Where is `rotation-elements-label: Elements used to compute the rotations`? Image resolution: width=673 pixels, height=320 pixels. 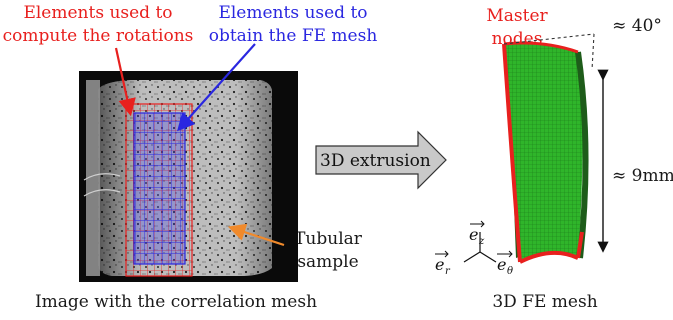 rotation-elements-label: Elements used to compute the rotations is located at coordinates (98, 24).